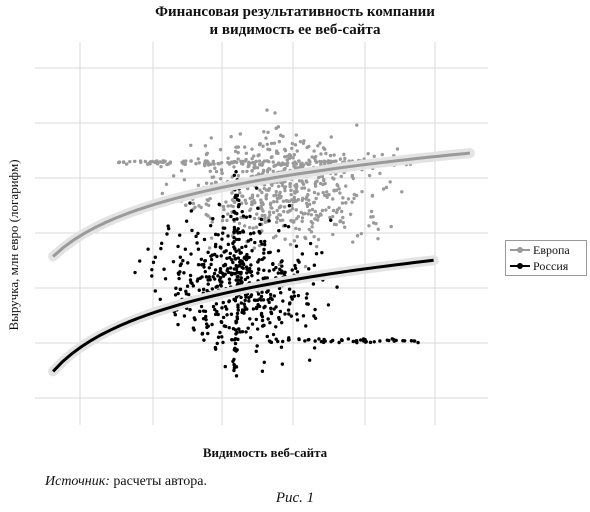 This screenshot has width=590, height=512. Describe the element at coordinates (520, 266) in the screenshot. I see `legend-swatch-russia` at that location.